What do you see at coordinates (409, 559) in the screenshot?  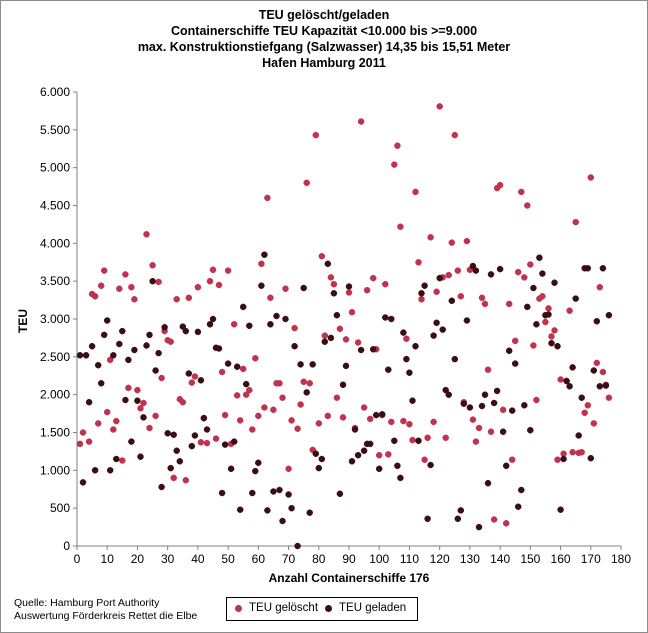 I see `x-tick-label: 110` at bounding box center [409, 559].